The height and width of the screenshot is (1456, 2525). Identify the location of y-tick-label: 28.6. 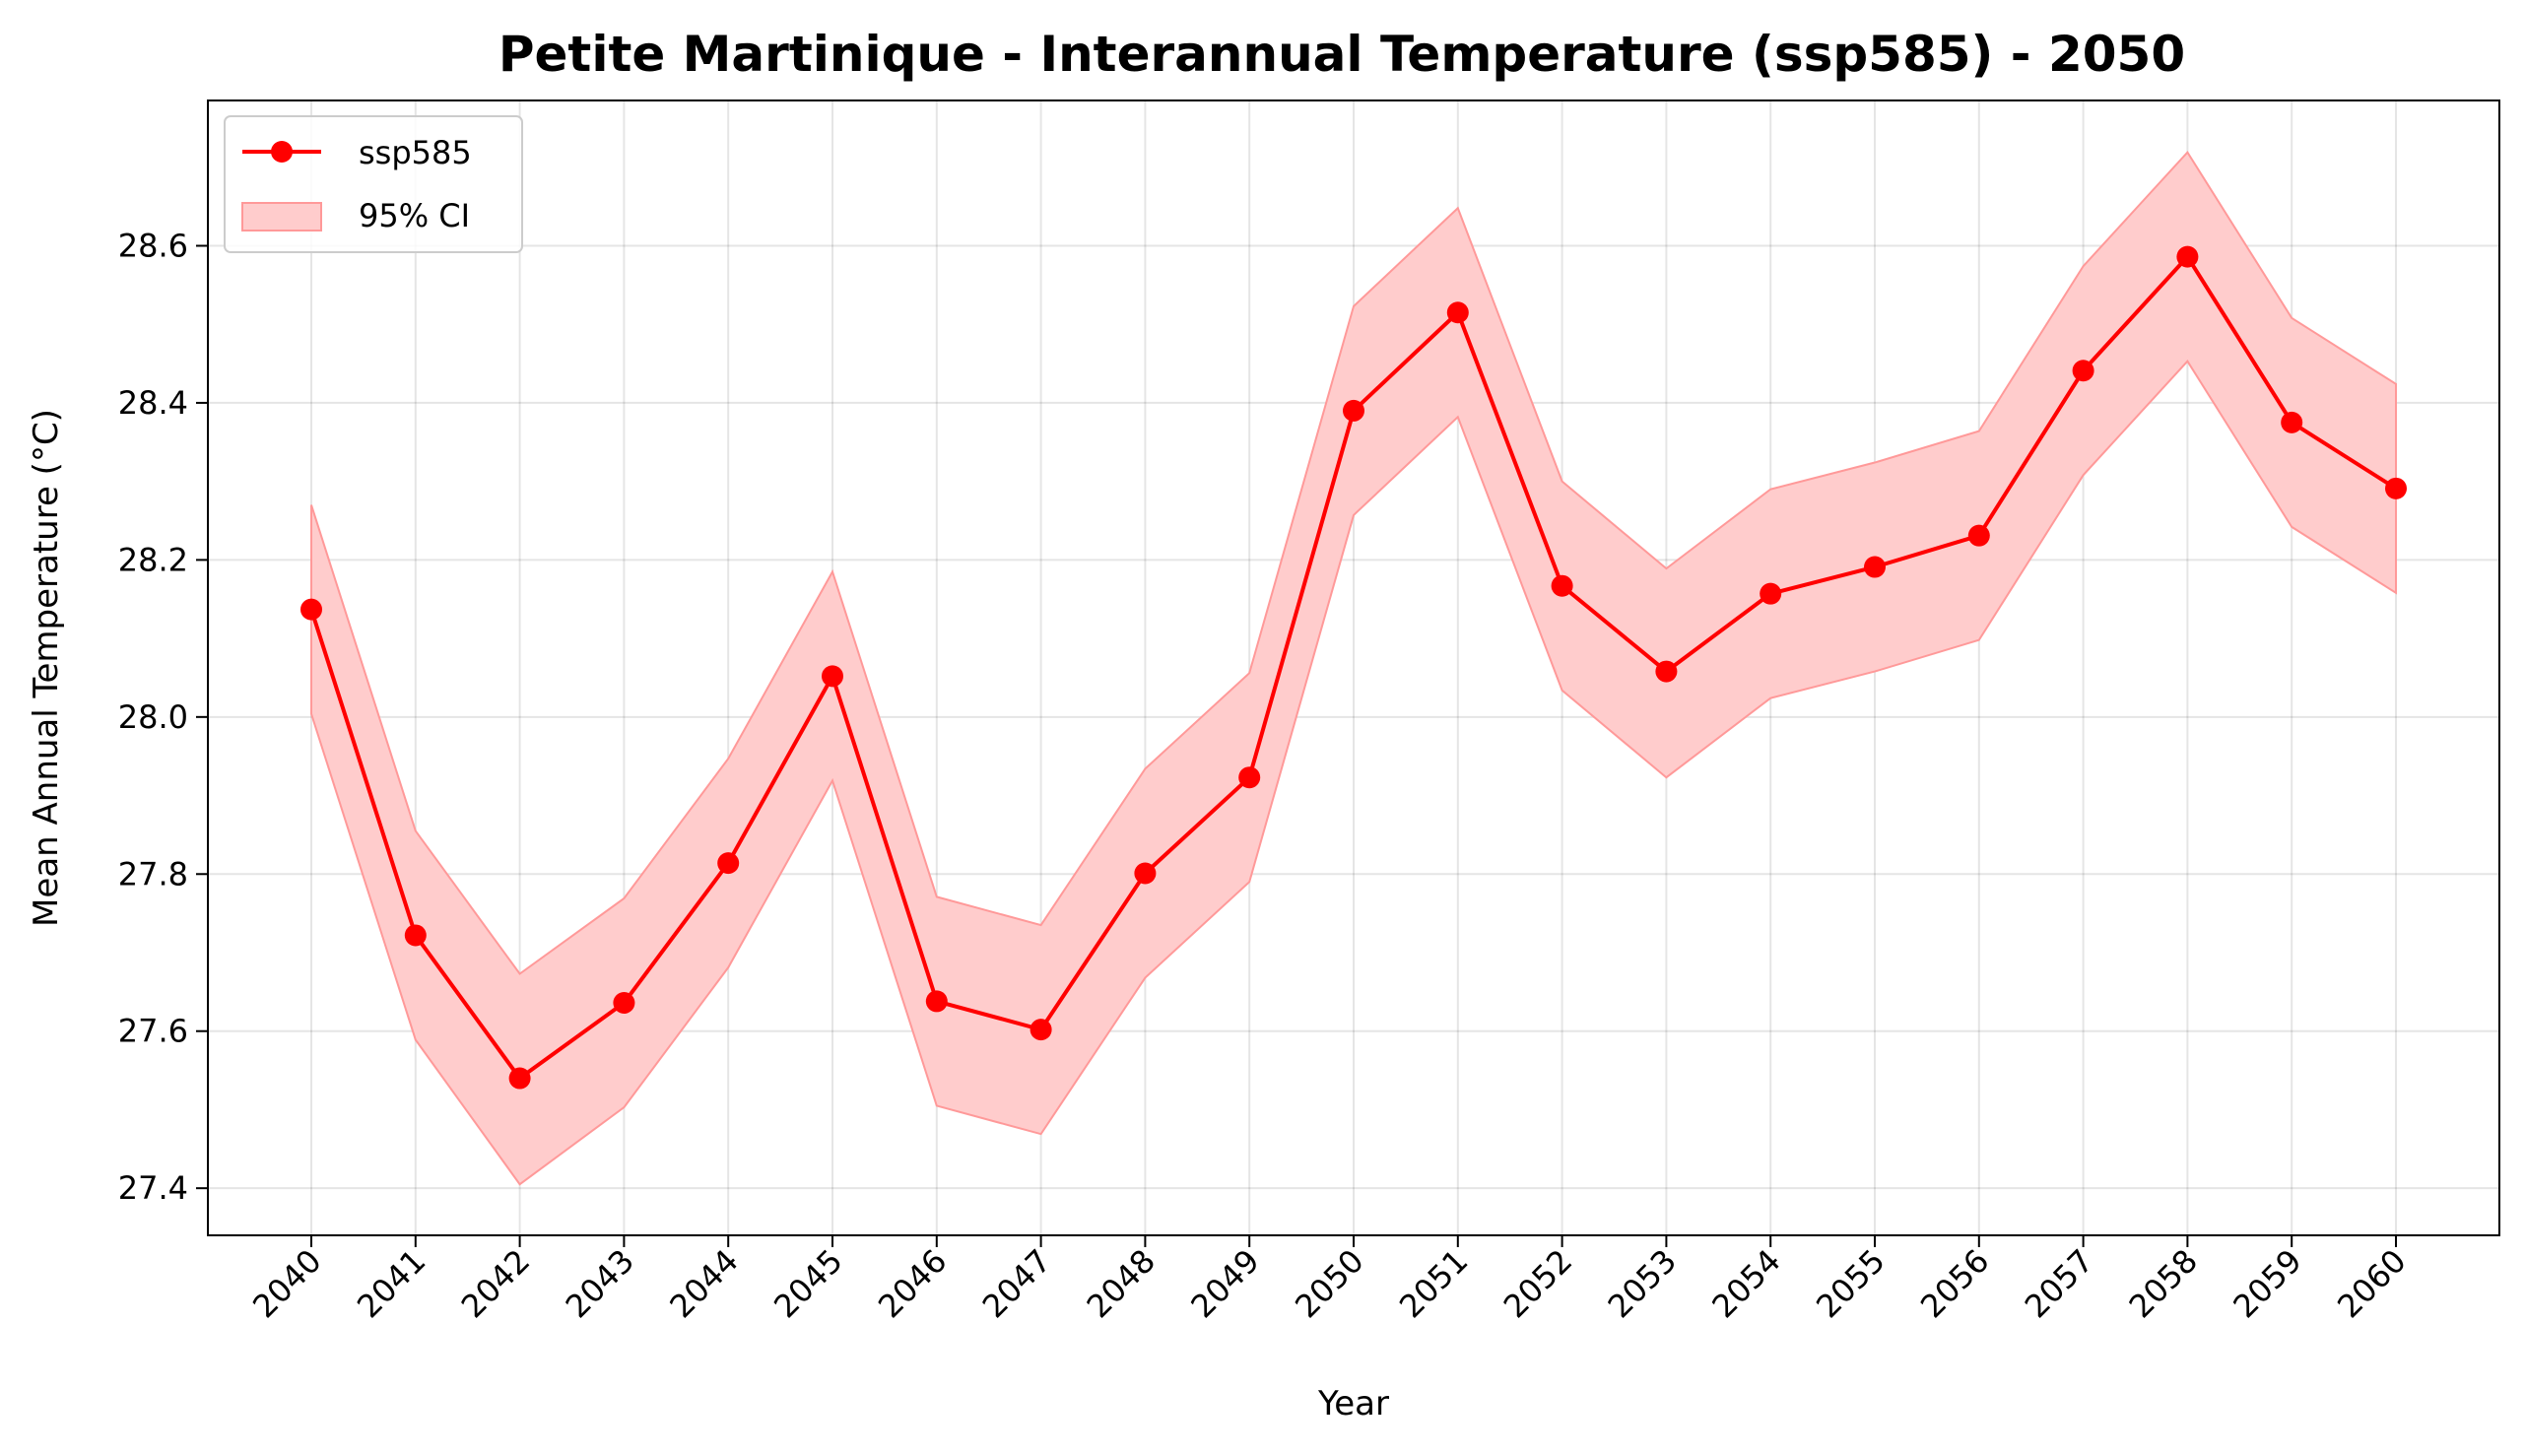
(153, 245).